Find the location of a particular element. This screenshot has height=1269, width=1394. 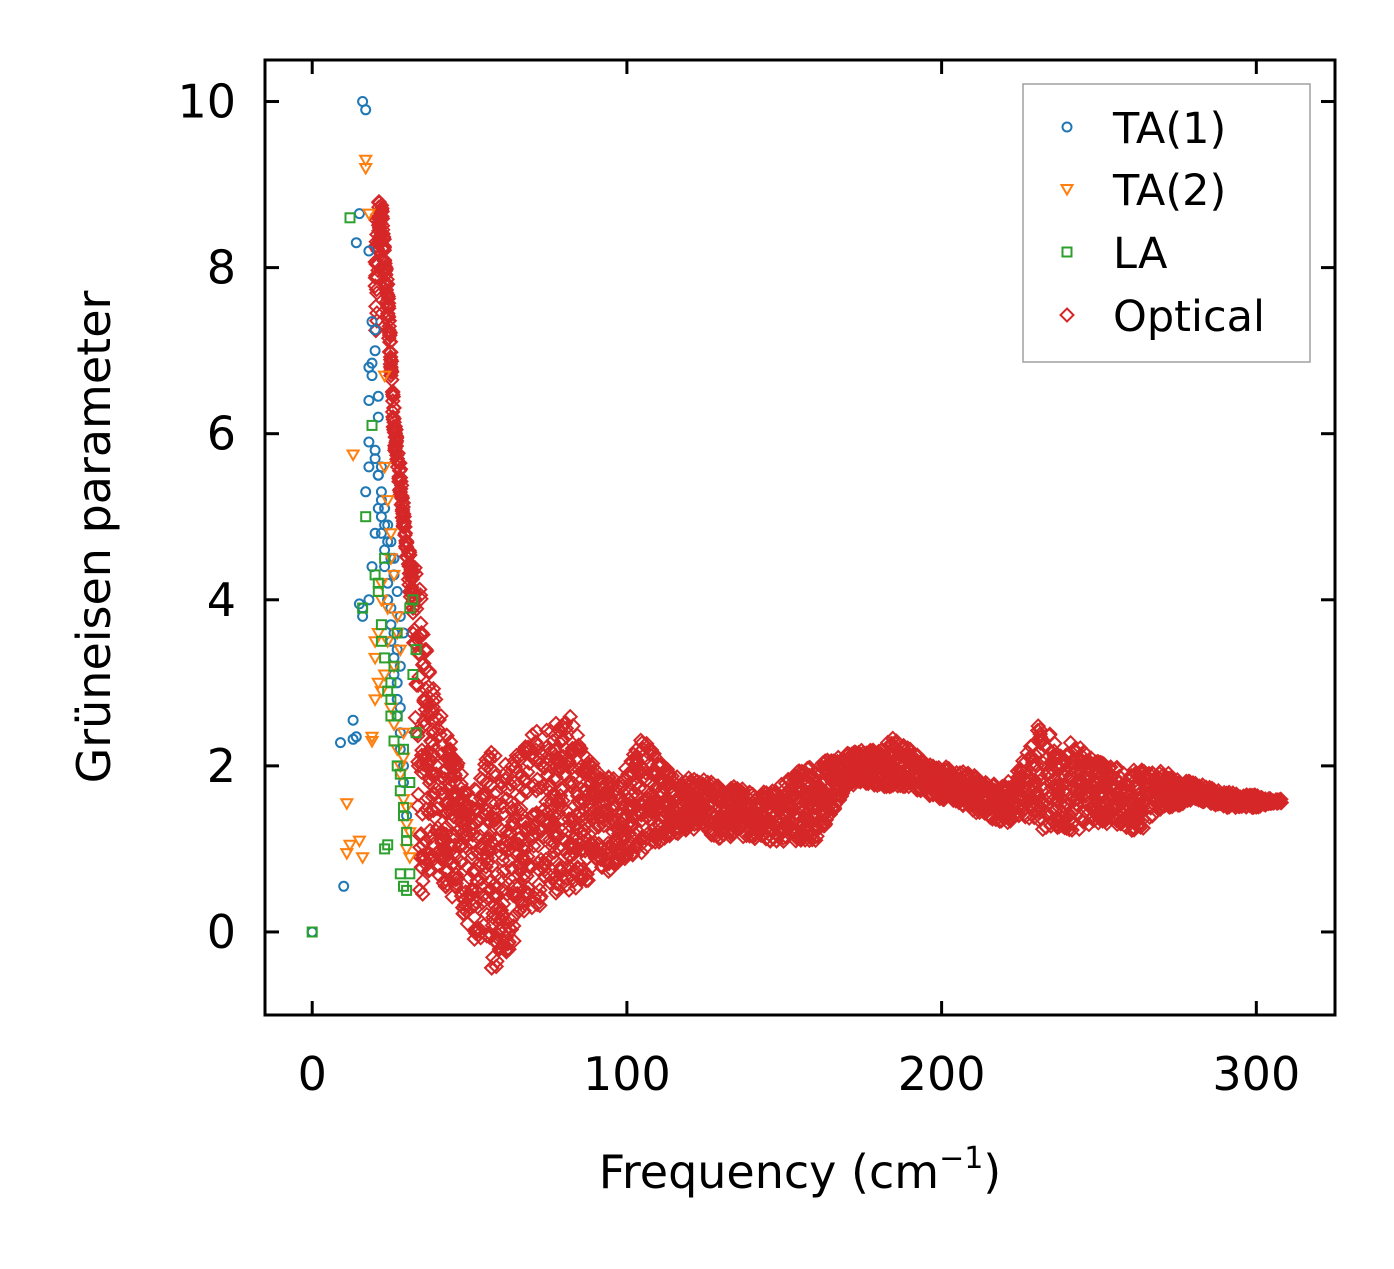

legend-label-ta1: TA(1) is located at coordinates (1169, 129).